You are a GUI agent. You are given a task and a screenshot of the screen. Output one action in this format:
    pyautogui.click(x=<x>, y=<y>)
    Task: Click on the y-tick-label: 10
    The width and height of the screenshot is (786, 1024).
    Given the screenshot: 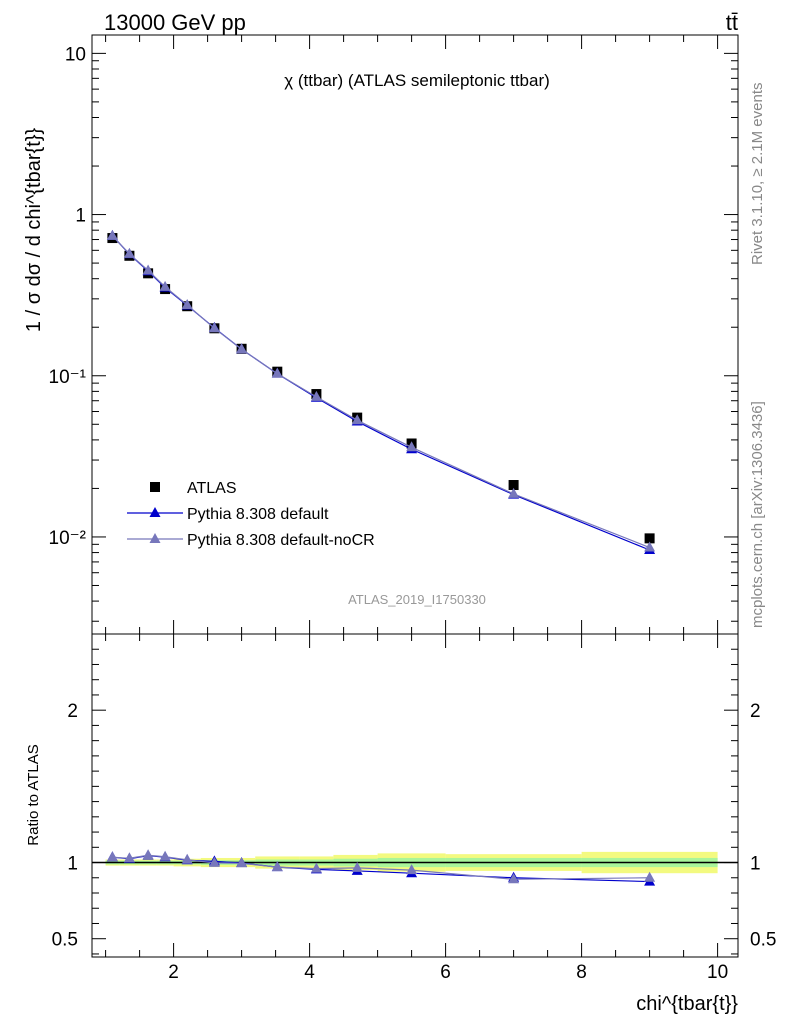 What is the action you would take?
    pyautogui.click(x=75, y=54)
    